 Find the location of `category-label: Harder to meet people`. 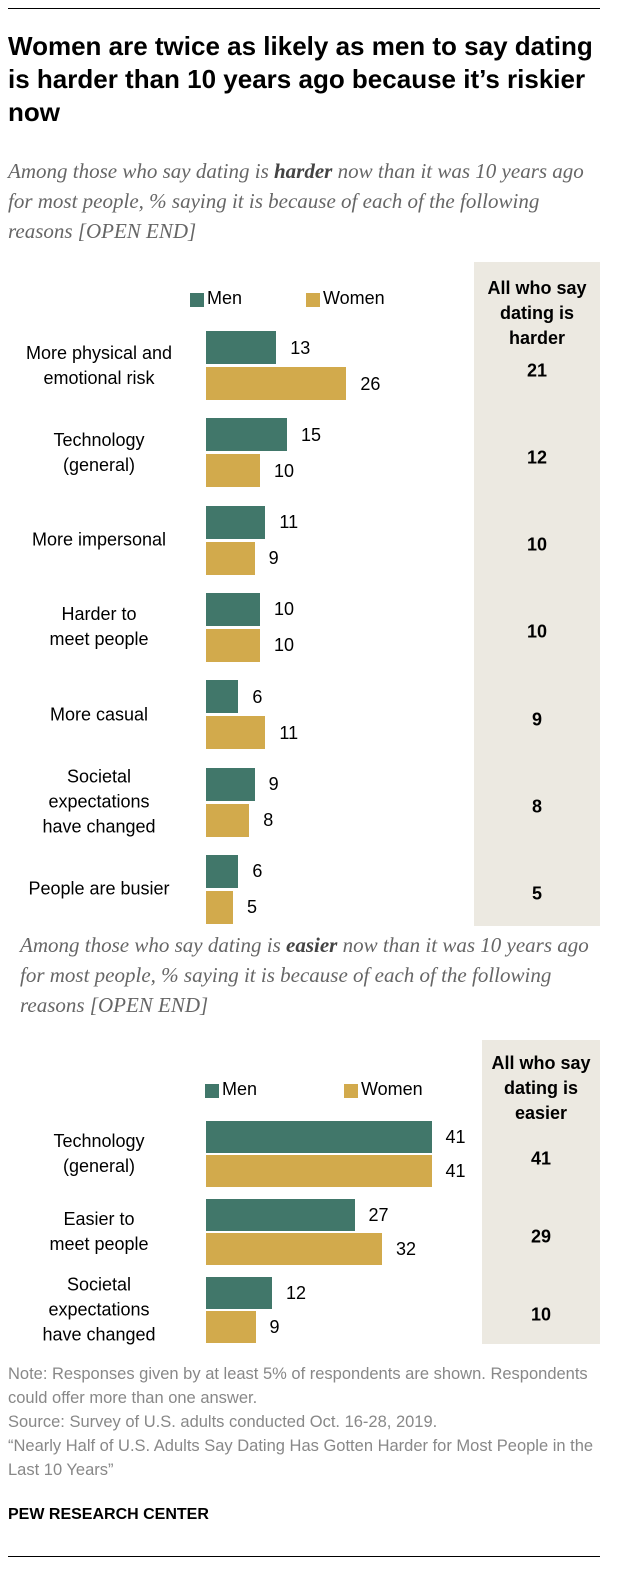

category-label: Harder to meet people is located at coordinates (99, 627).